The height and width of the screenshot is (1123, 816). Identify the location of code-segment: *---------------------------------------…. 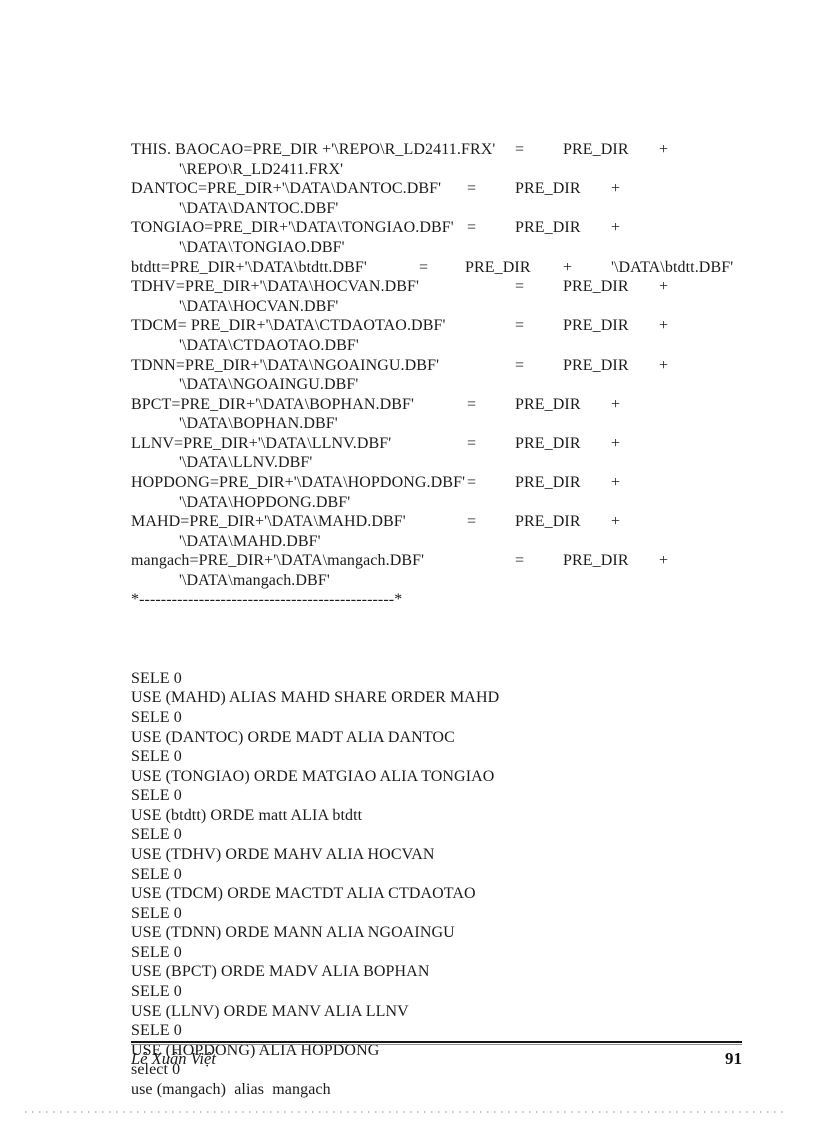
(267, 600).